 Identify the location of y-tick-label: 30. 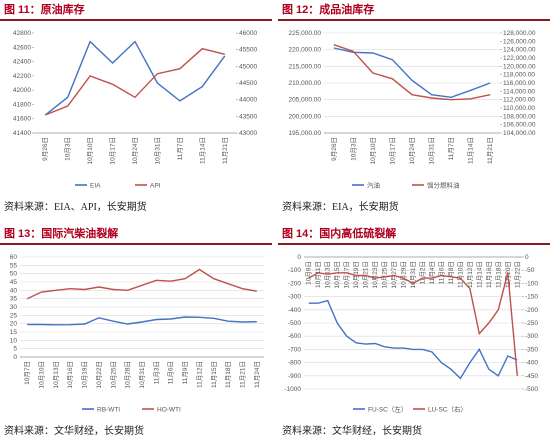
(14, 307).